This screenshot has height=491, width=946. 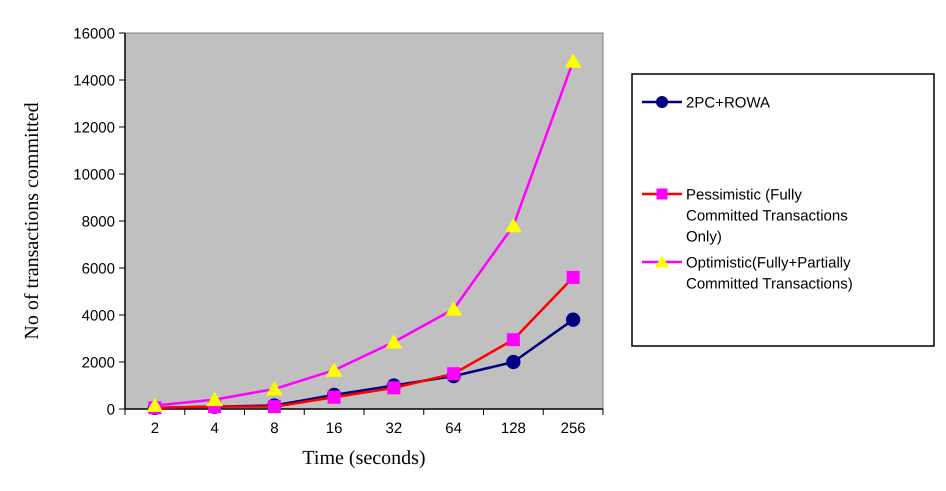 I want to click on y-tick-label: 4000, so click(x=98, y=315).